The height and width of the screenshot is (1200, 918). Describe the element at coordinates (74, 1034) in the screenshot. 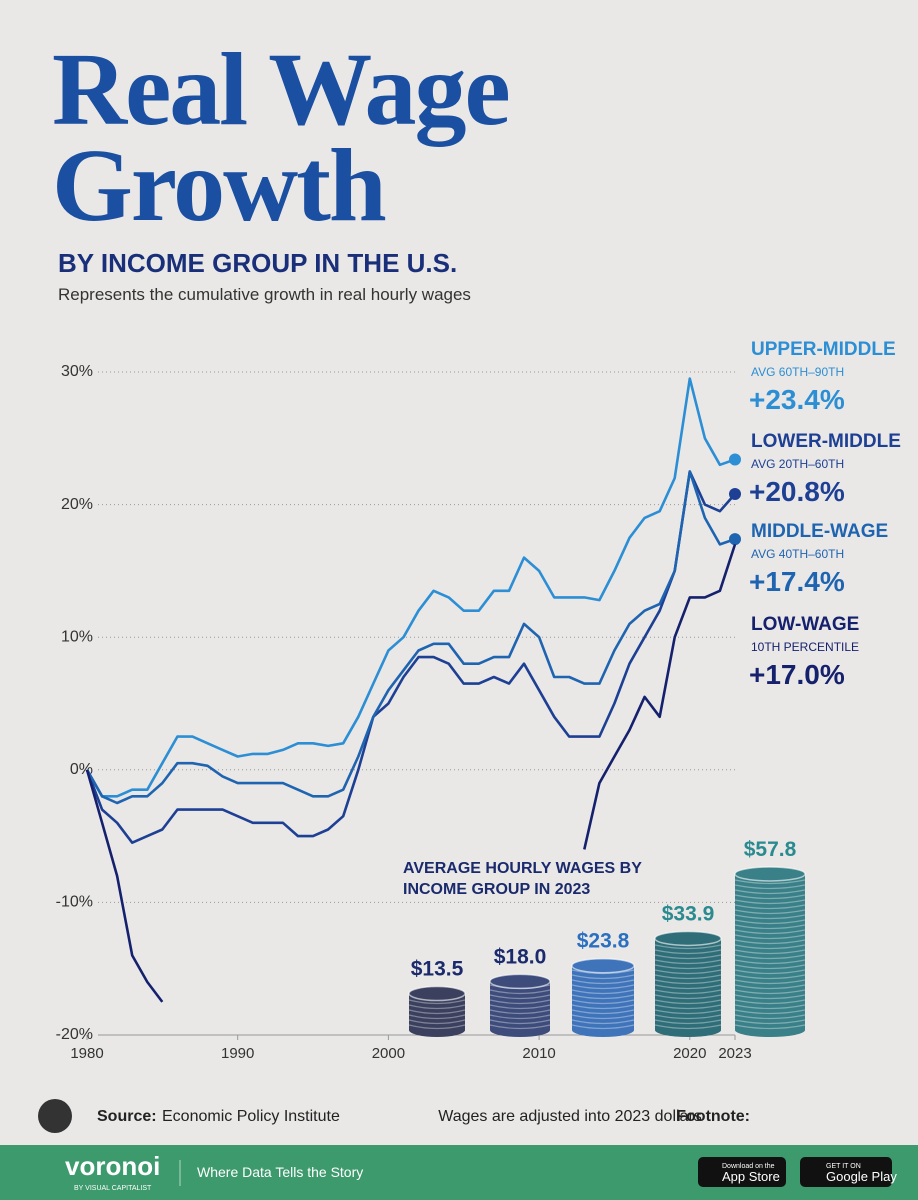

I see `y-tick-label: -20%` at that location.